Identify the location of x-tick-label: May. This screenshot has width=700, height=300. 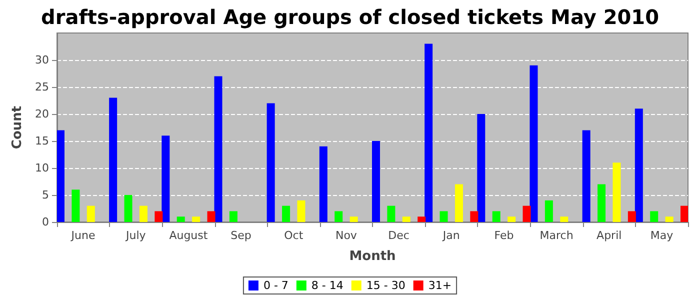
(662, 235).